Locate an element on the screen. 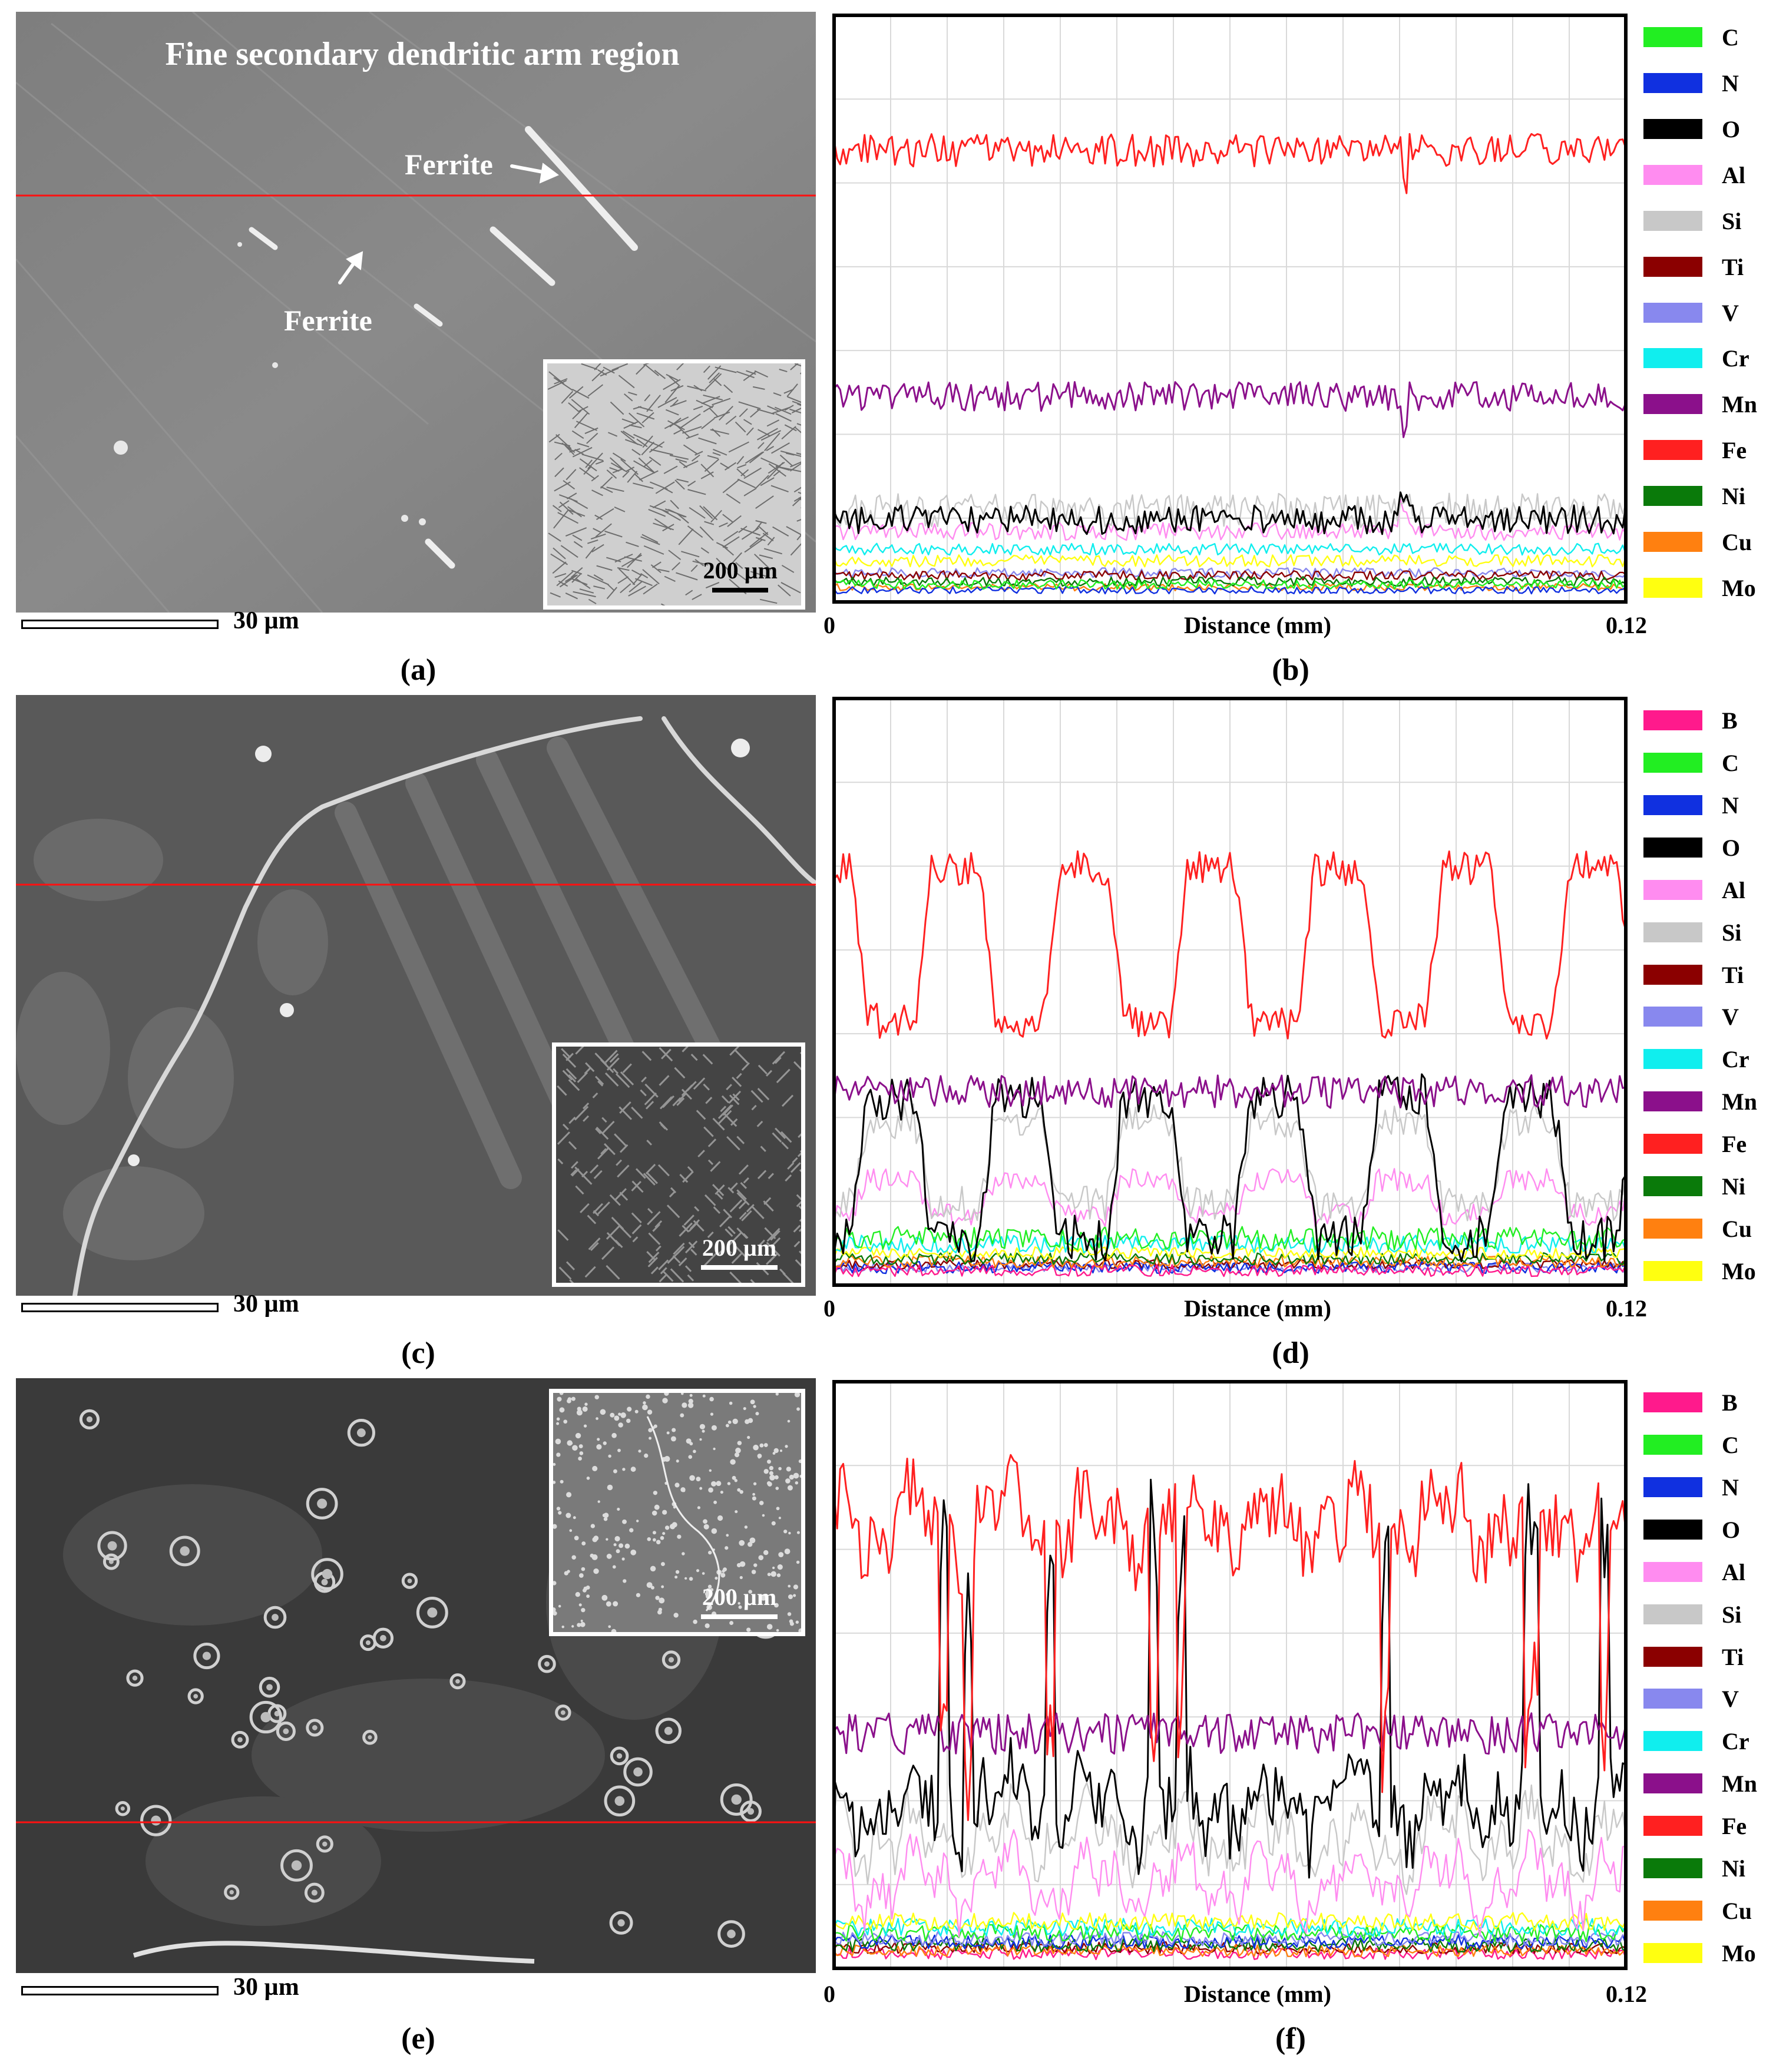 This screenshot has height=2072, width=1786. x-axis-label-f: Distance (mm) is located at coordinates (1257, 1994).